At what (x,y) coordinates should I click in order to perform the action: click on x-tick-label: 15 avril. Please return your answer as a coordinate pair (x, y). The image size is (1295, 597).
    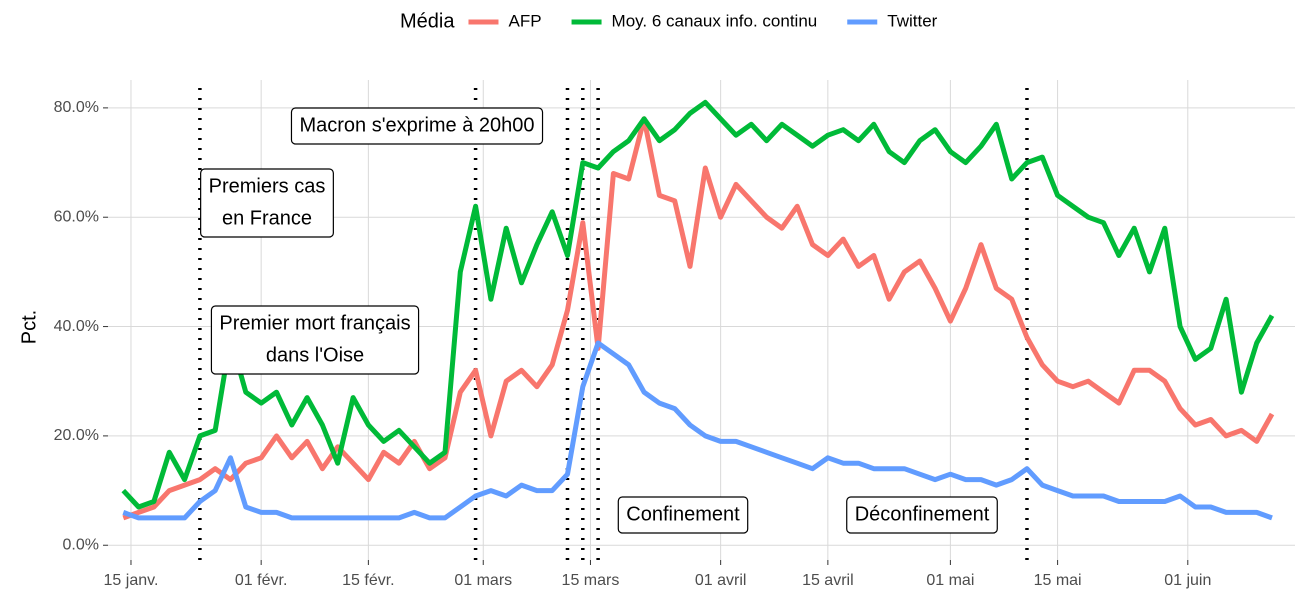
    Looking at the image, I should click on (828, 580).